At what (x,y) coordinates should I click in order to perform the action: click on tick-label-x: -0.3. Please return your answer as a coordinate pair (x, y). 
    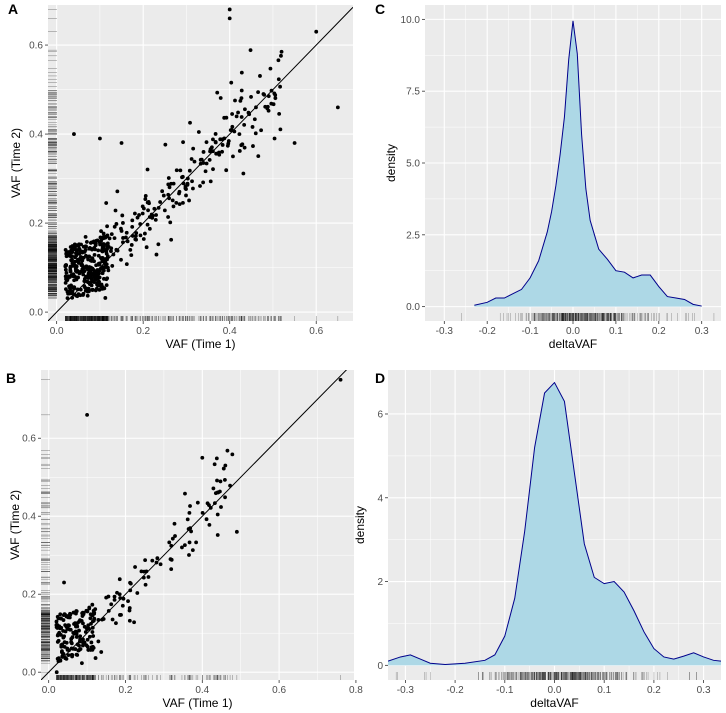
    Looking at the image, I should click on (445, 331).